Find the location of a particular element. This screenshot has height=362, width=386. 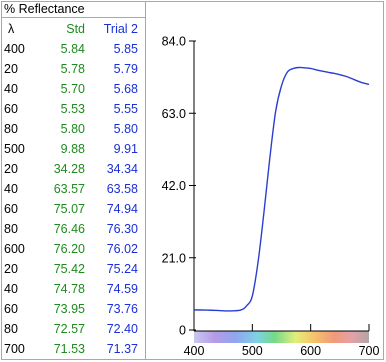

trial-value-cell: 74.94 is located at coordinates (122, 209).